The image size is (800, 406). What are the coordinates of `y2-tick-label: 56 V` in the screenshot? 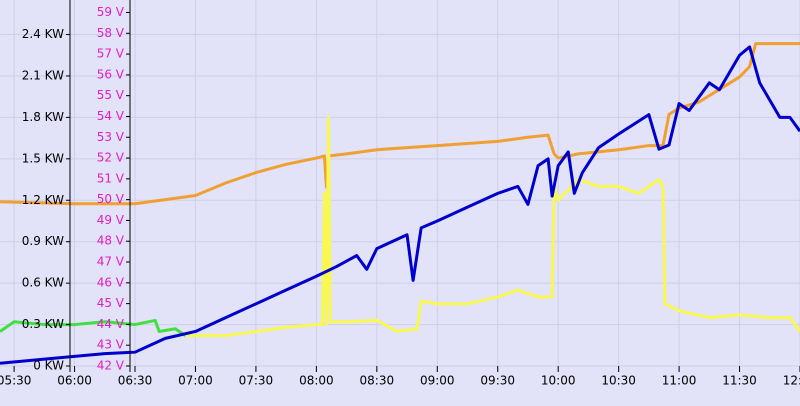 It's located at (111, 74).